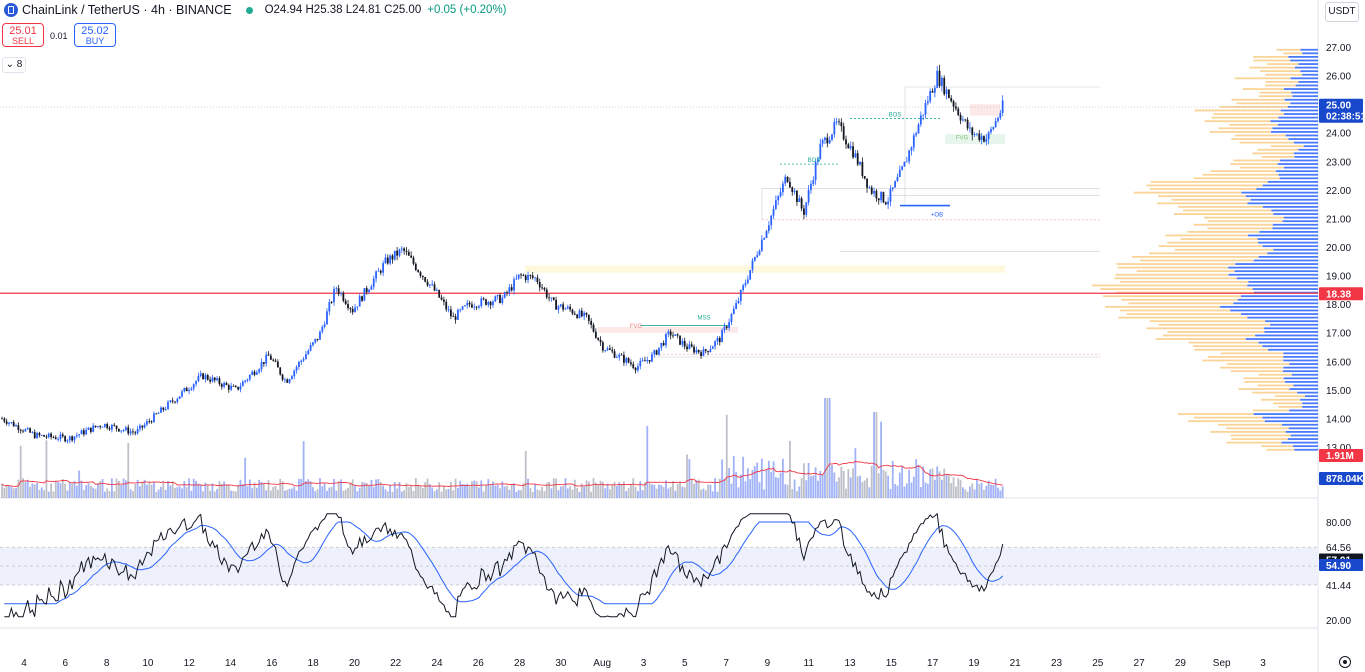 The width and height of the screenshot is (1365, 672). What do you see at coordinates (1338, 419) in the screenshot?
I see `price-tick-label: 14.00` at bounding box center [1338, 419].